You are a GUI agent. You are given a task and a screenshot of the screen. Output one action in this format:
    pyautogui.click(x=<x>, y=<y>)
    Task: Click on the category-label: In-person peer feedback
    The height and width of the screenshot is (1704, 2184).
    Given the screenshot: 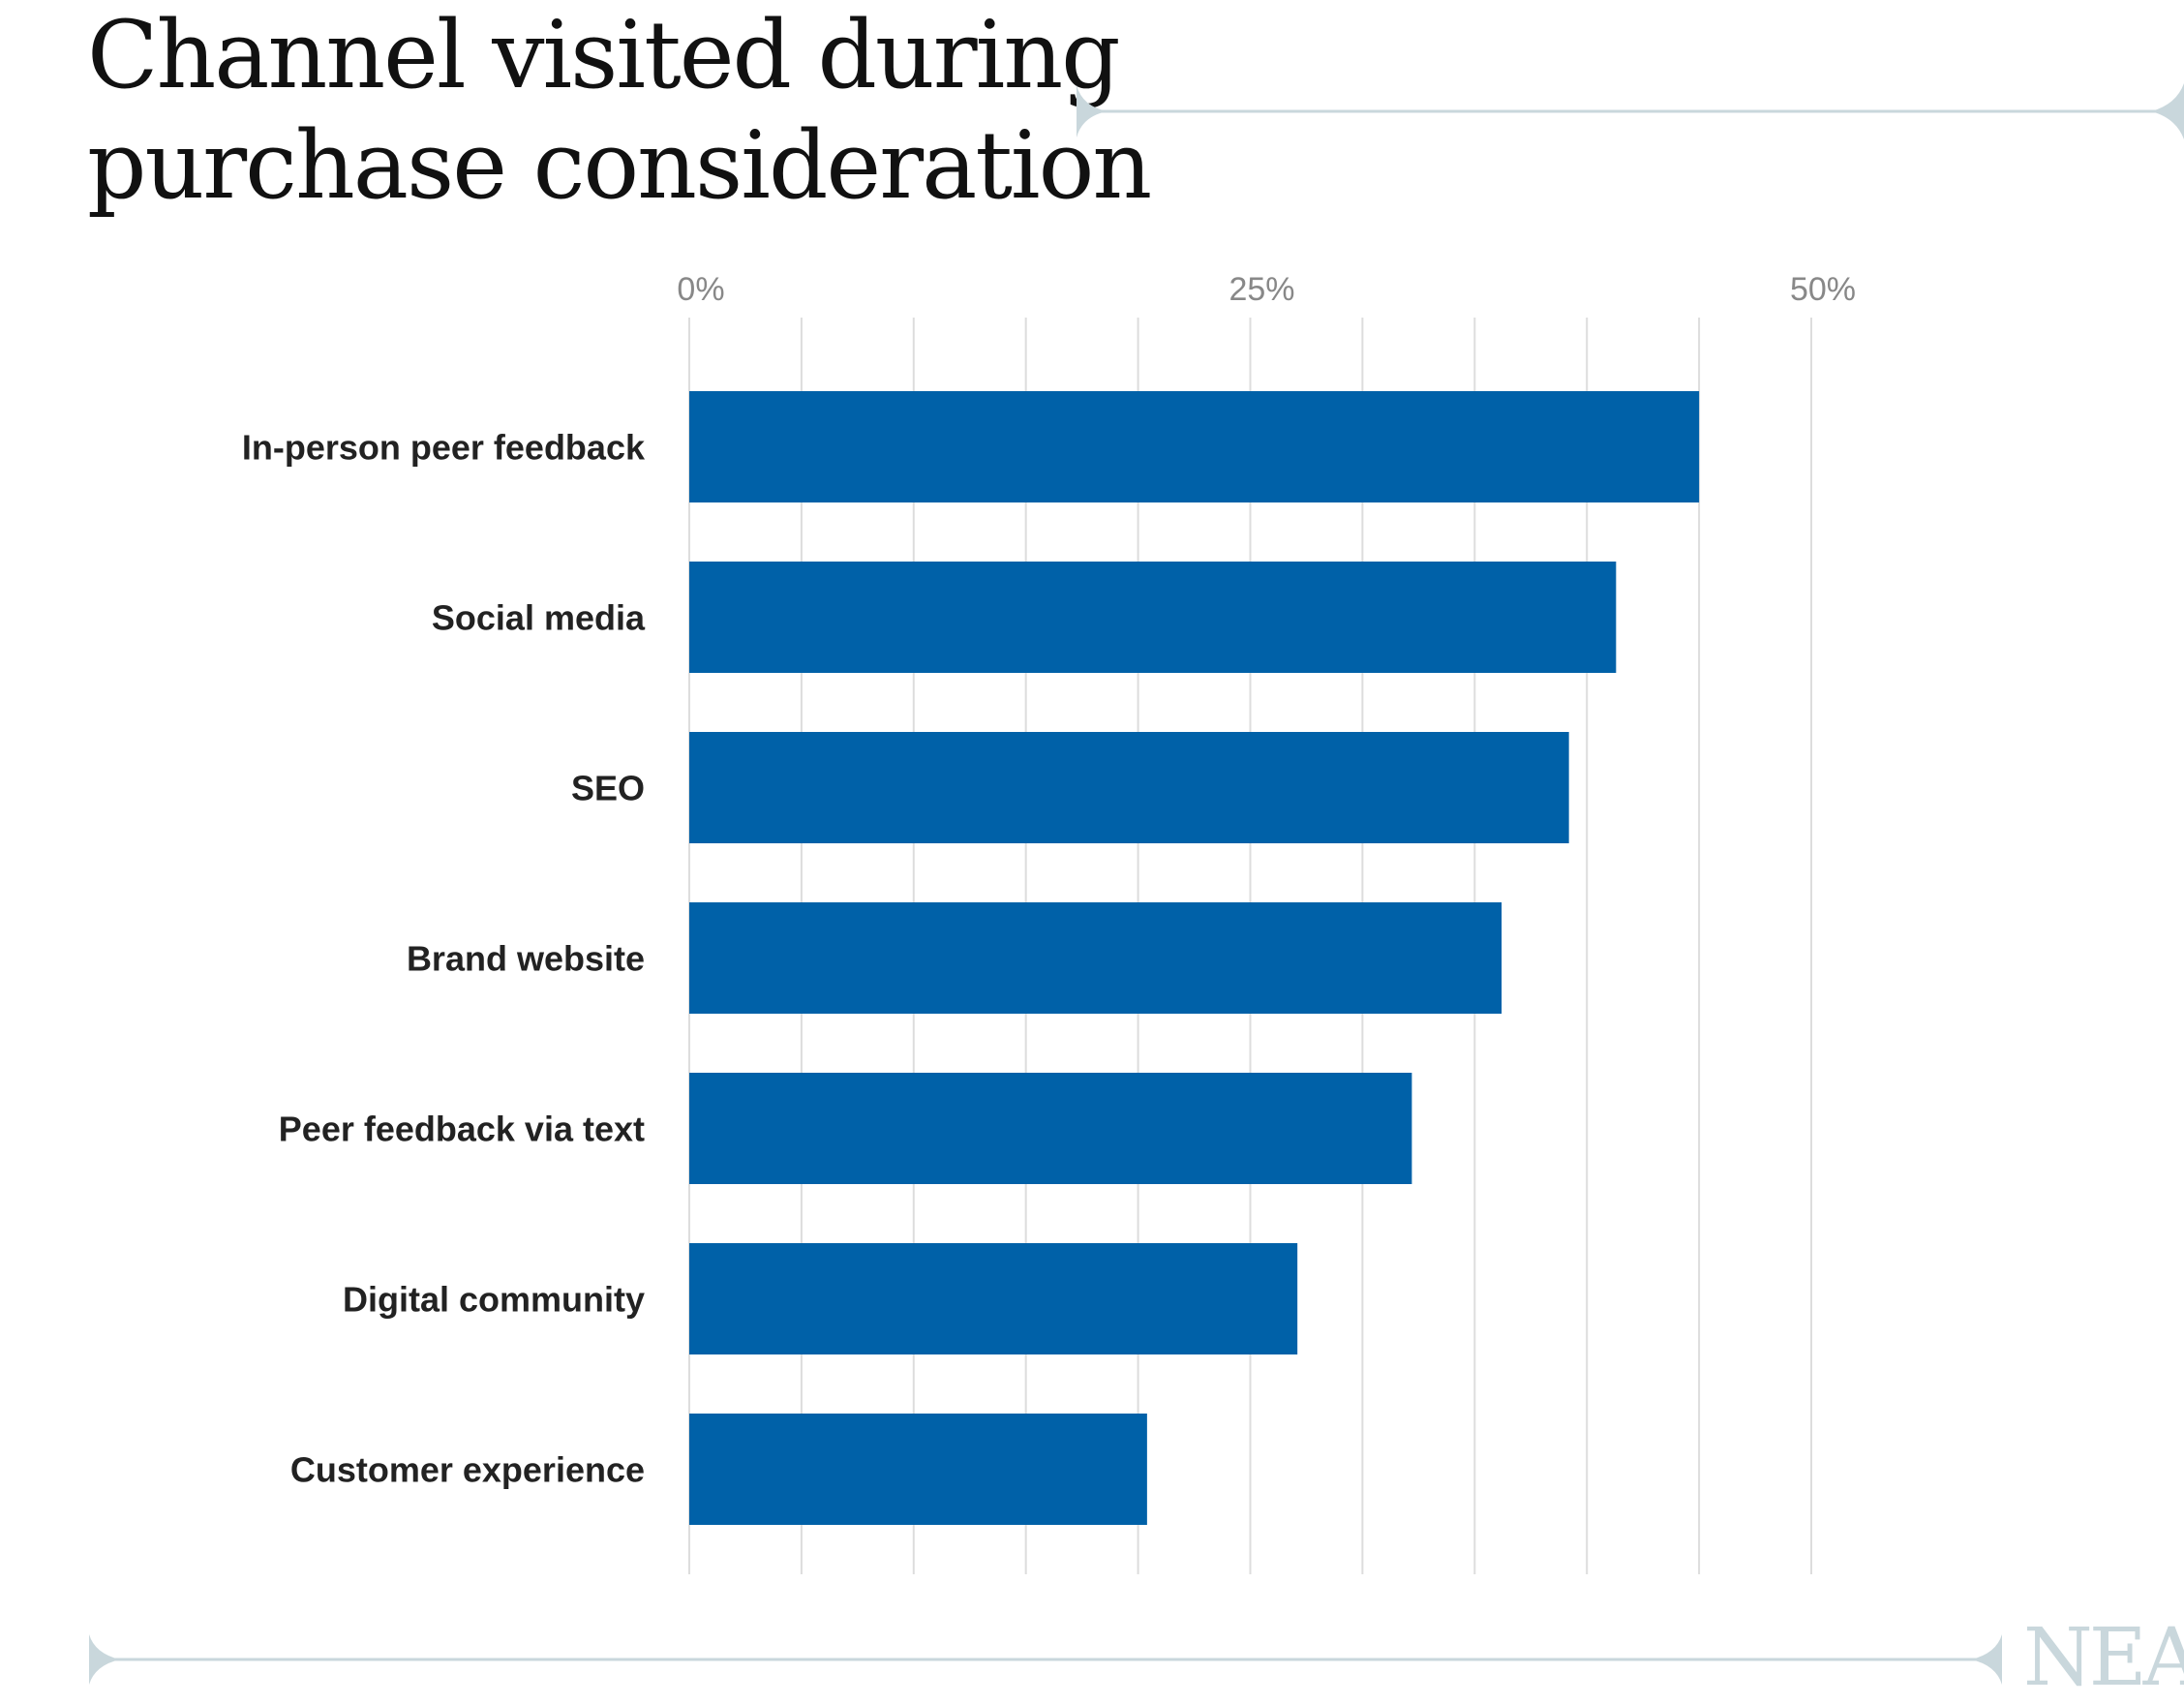 What is the action you would take?
    pyautogui.click(x=444, y=448)
    